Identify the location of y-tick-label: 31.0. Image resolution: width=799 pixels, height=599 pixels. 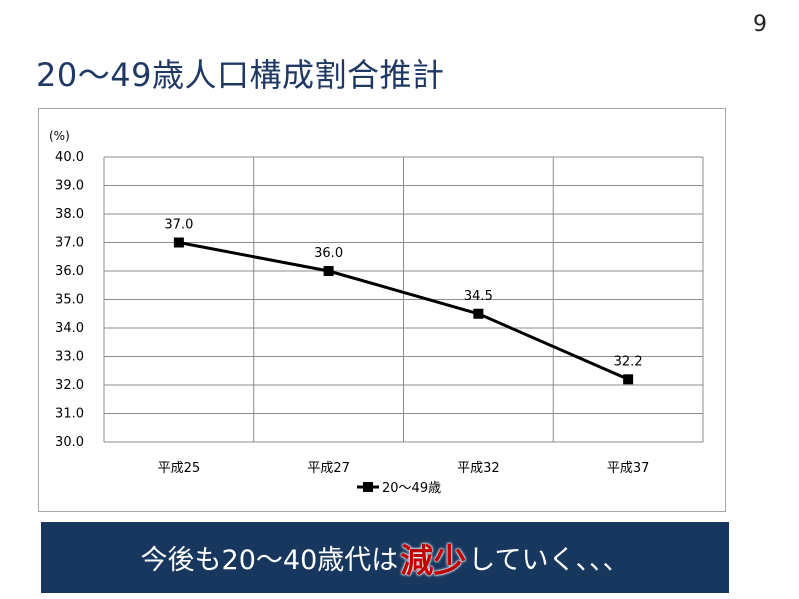
(69, 414).